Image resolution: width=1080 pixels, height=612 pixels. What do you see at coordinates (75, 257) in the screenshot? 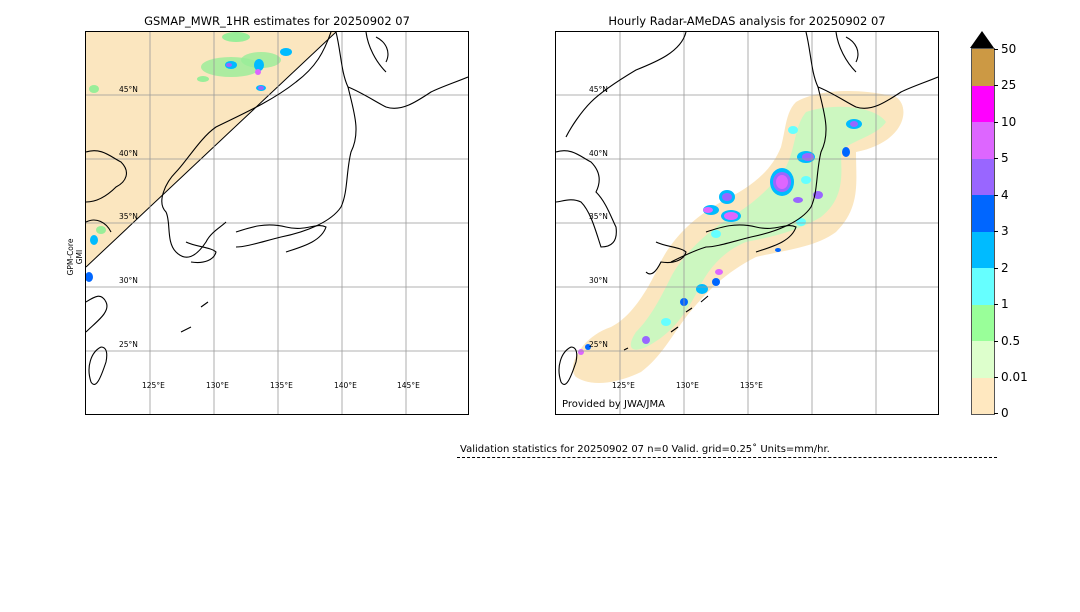
I see `satellite-sensor-label: GPM-Core GMI` at bounding box center [75, 257].